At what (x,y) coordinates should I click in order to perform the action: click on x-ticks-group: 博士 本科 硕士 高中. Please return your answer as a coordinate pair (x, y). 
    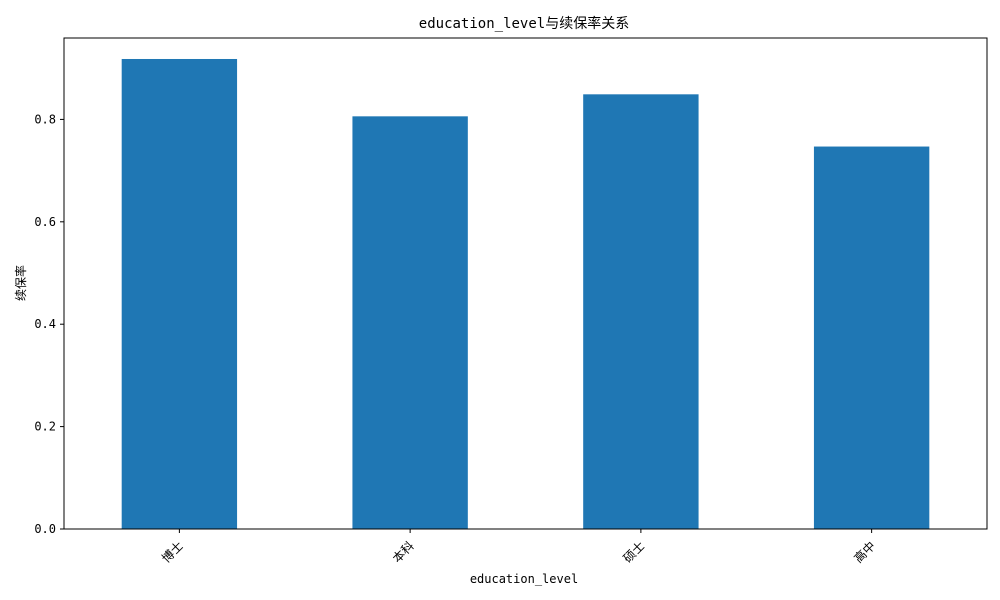
    Looking at the image, I should click on (518, 547).